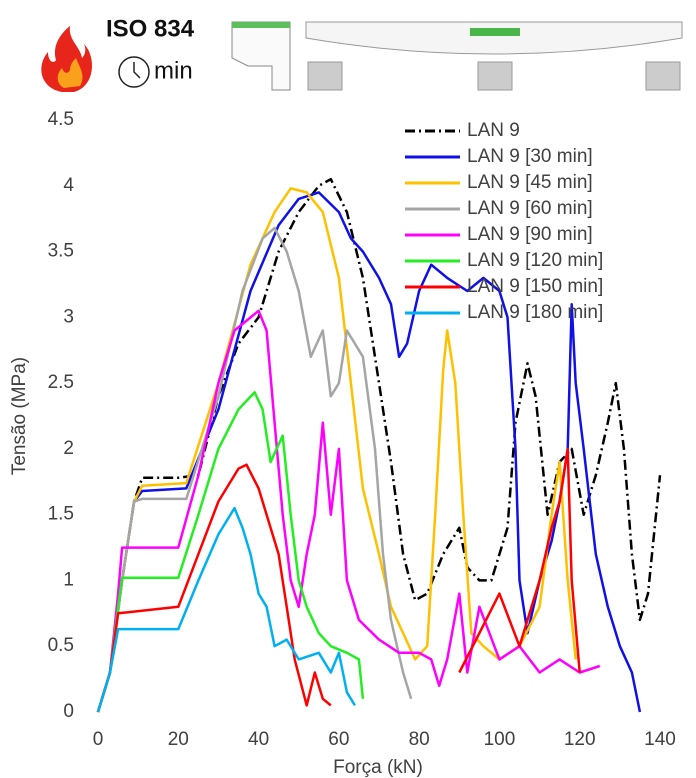 The height and width of the screenshot is (778, 696). I want to click on header-title: ISO 834, so click(150, 28).